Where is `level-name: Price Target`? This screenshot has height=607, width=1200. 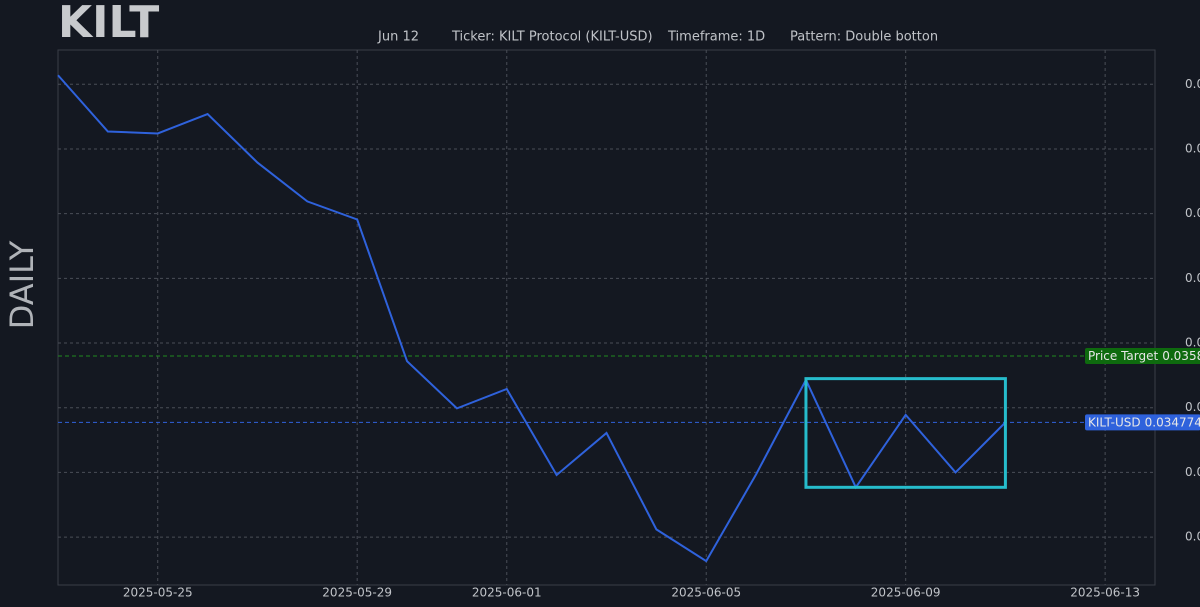
level-name: Price Target is located at coordinates (1123, 355).